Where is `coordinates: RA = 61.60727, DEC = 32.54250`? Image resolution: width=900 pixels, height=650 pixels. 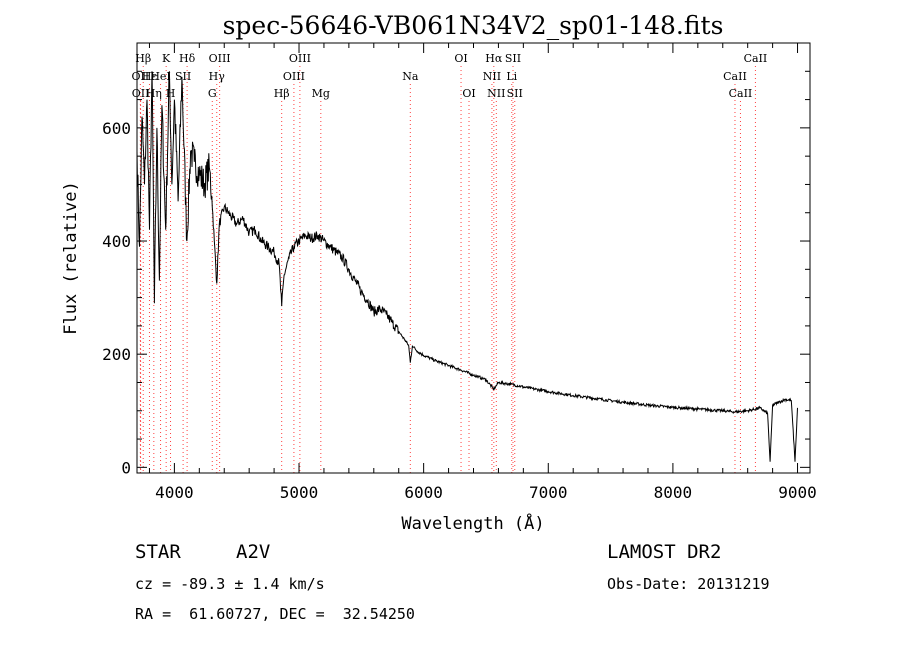
coordinates: RA = 61.60727, DEC = 32.54250 is located at coordinates (275, 614).